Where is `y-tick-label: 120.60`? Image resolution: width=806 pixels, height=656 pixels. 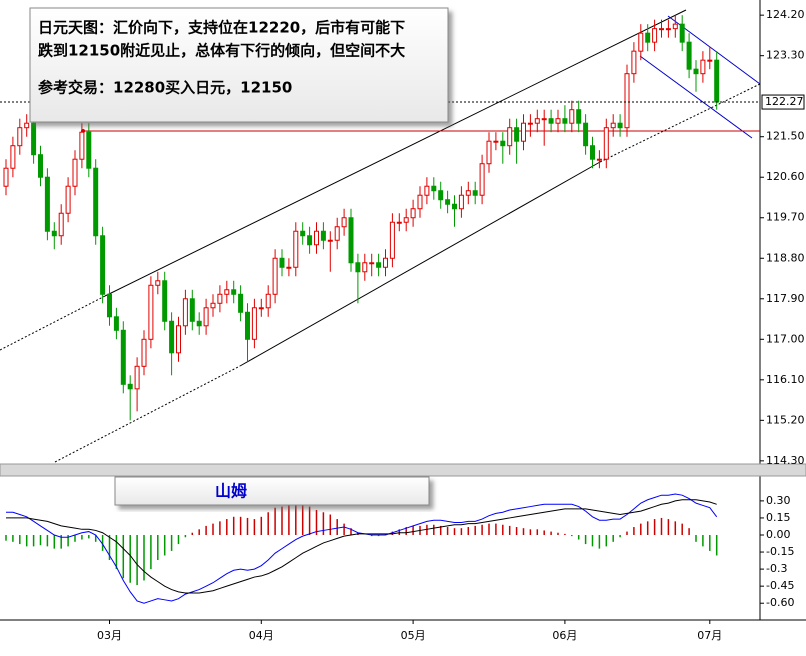
y-tick-label: 120.60 is located at coordinates (785, 176).